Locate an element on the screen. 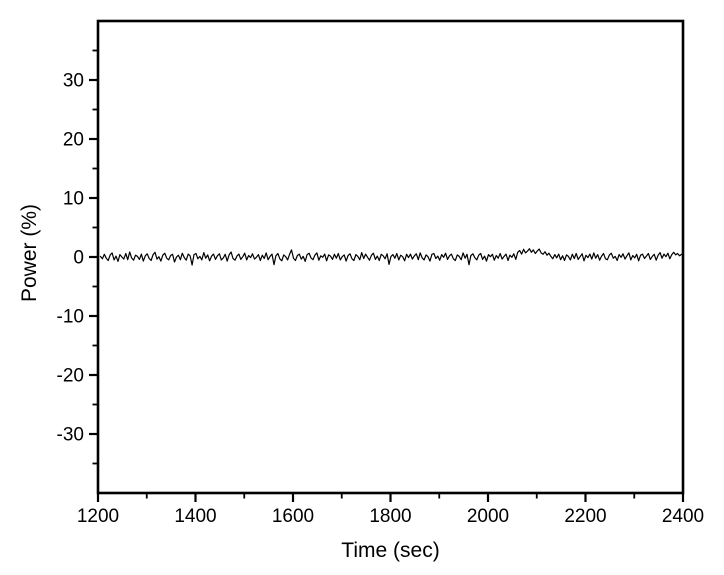 This screenshot has width=724, height=575. y-axis-major-ticks is located at coordinates (93, 257).